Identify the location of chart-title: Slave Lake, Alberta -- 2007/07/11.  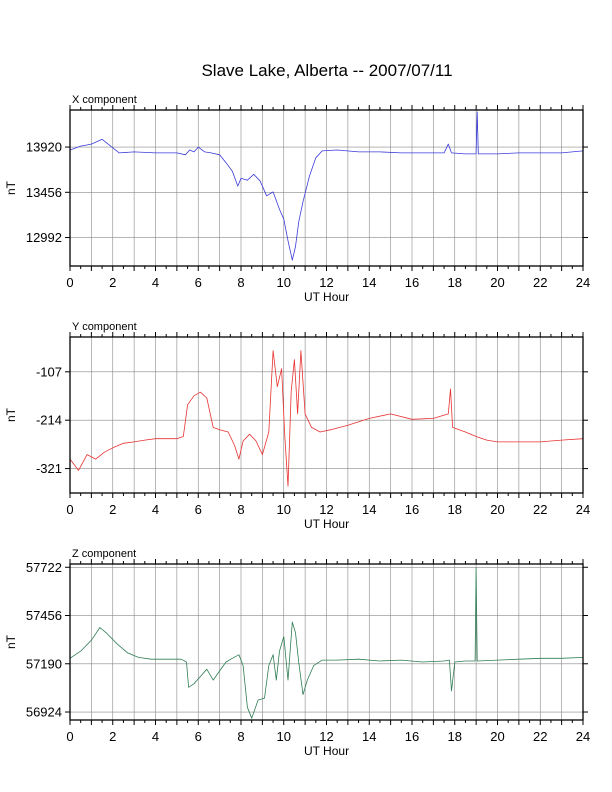
(326, 70).